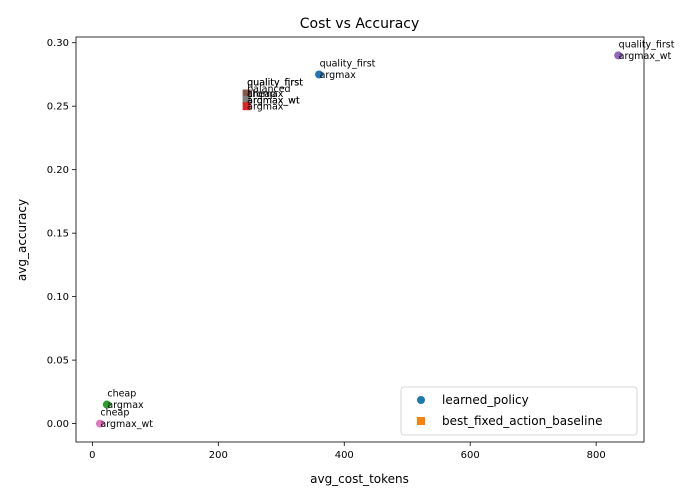 This screenshot has width=700, height=500. What do you see at coordinates (92, 455) in the screenshot?
I see `x-tick-label: 0` at bounding box center [92, 455].